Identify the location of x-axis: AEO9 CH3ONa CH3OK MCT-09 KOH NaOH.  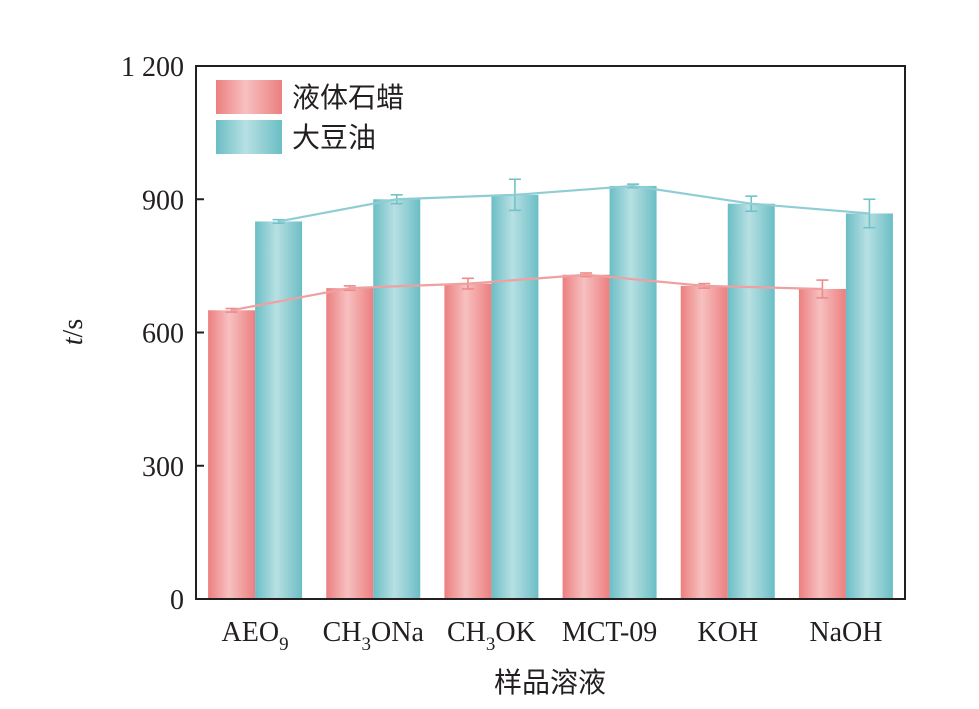
(552, 636).